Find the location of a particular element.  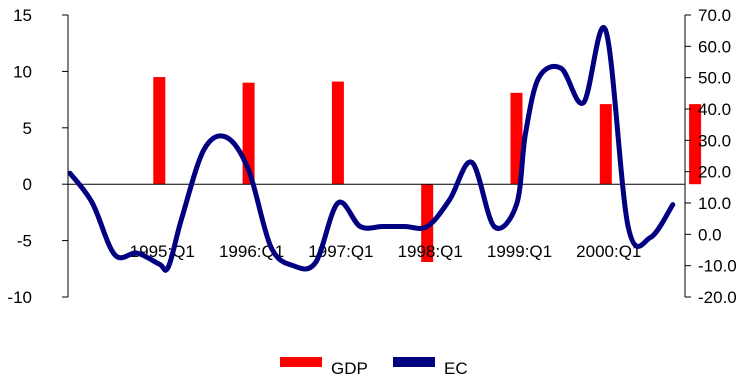

right-tick-label: 30.0 is located at coordinates (714, 140).